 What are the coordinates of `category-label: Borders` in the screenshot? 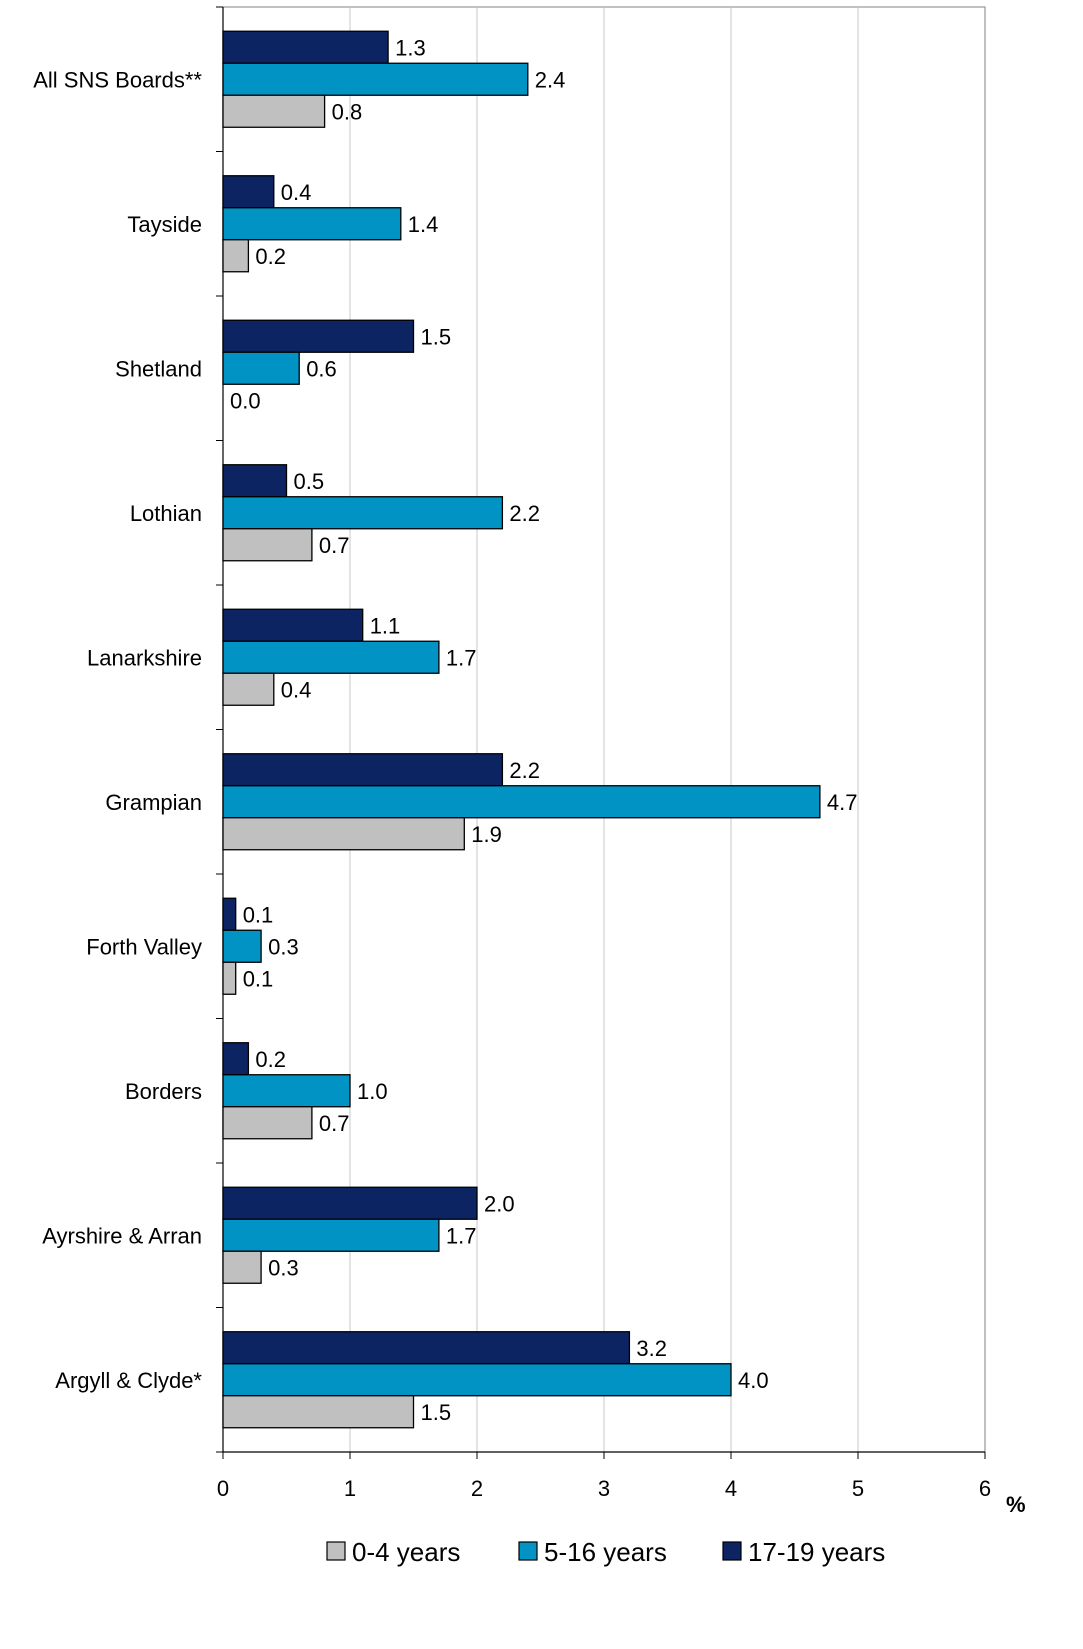 It's located at (163, 1091).